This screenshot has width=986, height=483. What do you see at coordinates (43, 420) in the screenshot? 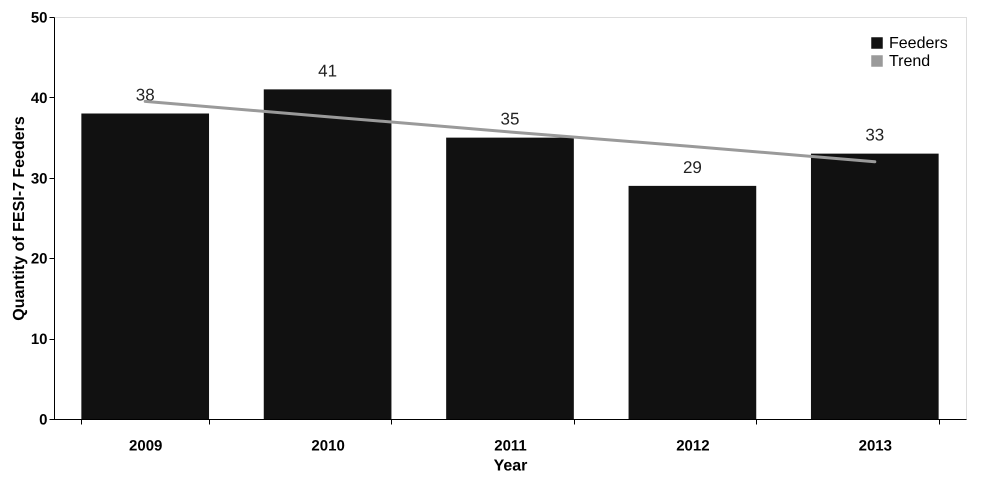
I see `y-tick-label: 0` at bounding box center [43, 420].